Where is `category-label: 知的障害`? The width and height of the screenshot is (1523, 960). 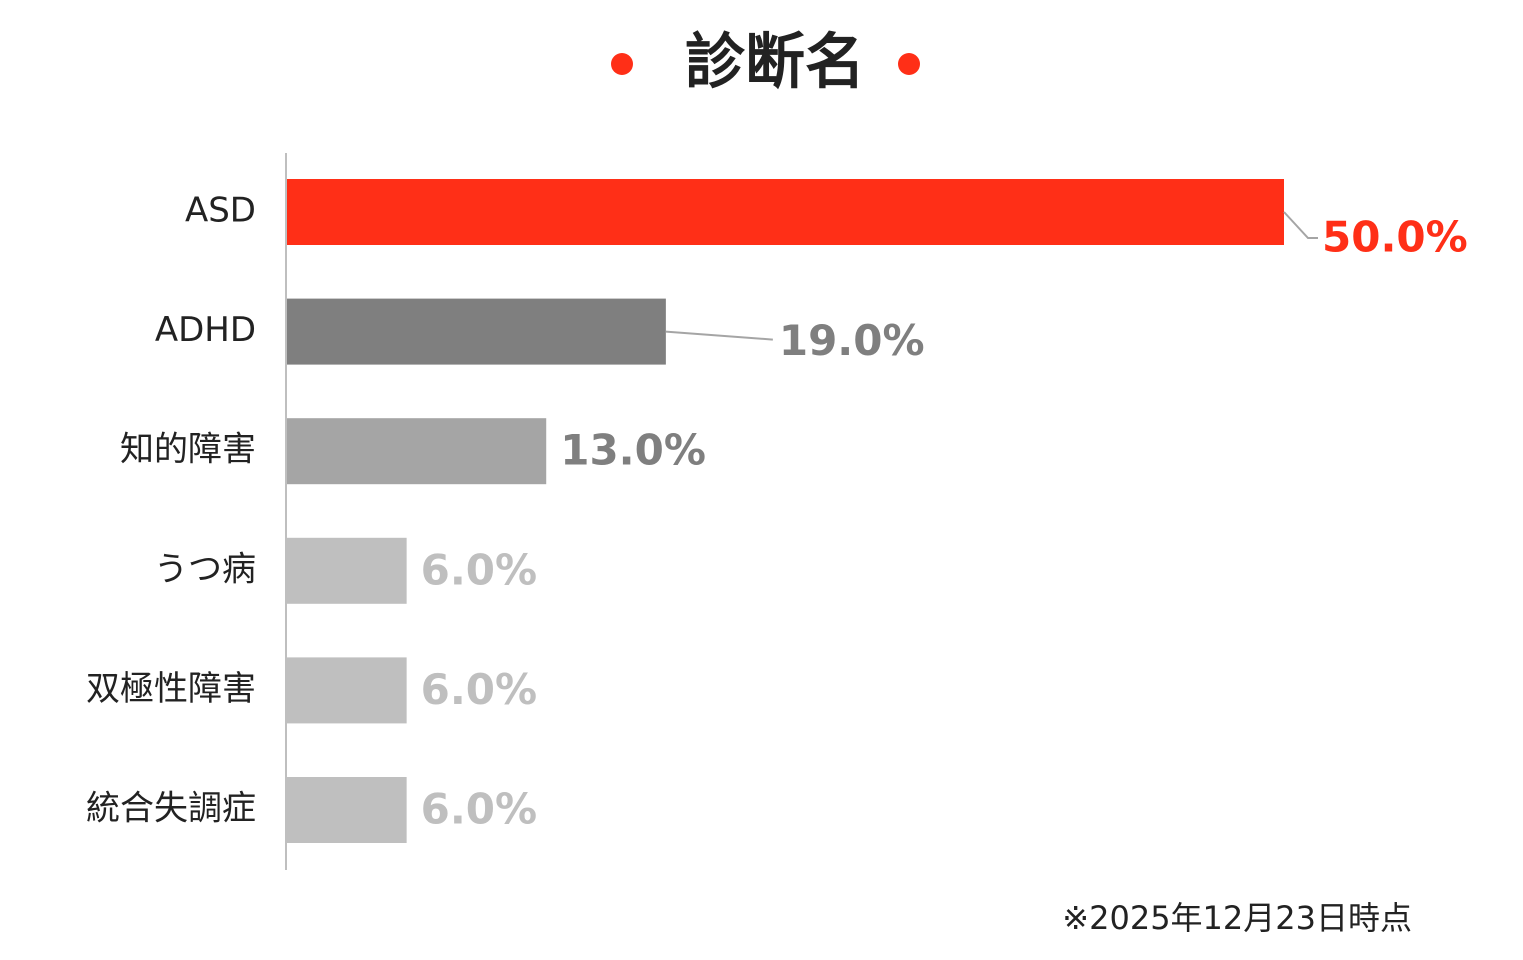 category-label: 知的障害 is located at coordinates (188, 450).